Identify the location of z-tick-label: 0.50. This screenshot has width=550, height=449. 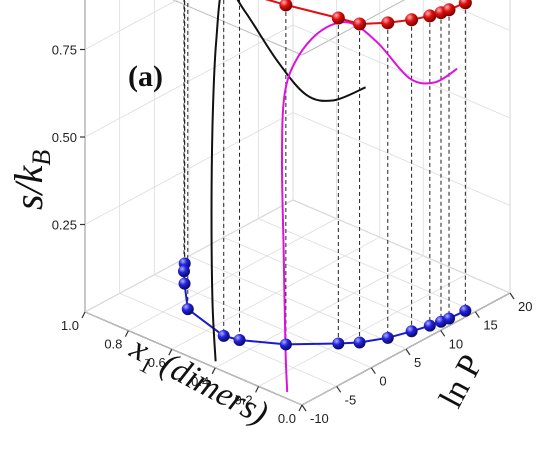
(64, 137).